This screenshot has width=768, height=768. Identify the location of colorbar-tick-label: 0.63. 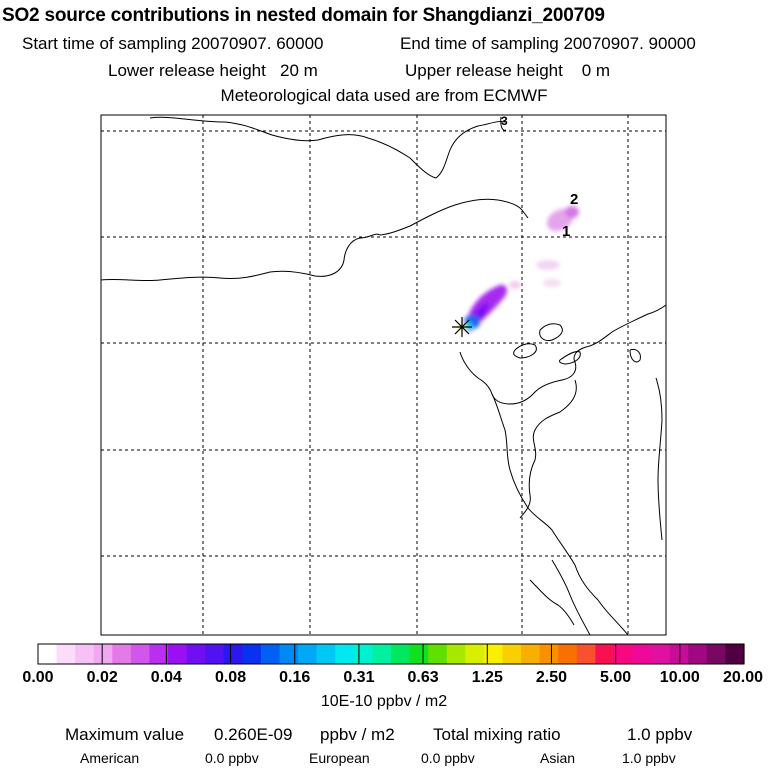
(423, 677).